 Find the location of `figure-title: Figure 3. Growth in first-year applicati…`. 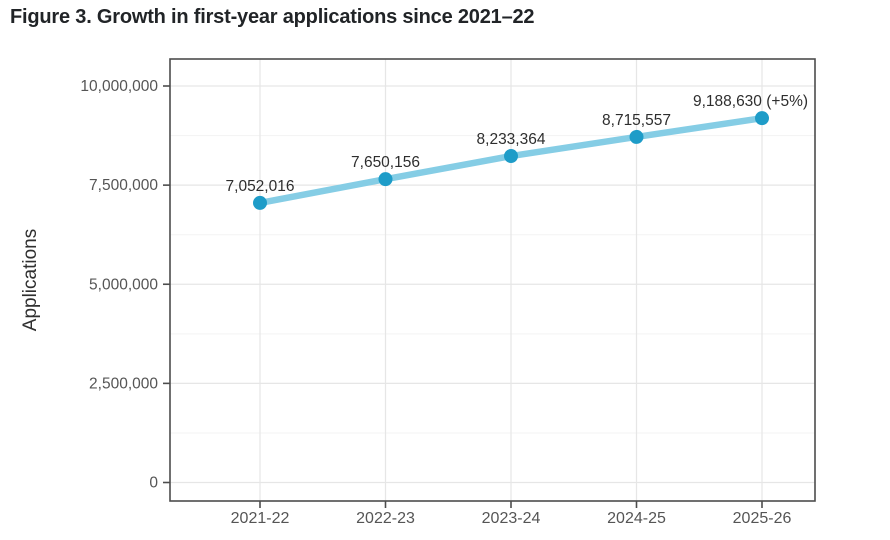

figure-title: Figure 3. Growth in first-year applicati… is located at coordinates (272, 17).